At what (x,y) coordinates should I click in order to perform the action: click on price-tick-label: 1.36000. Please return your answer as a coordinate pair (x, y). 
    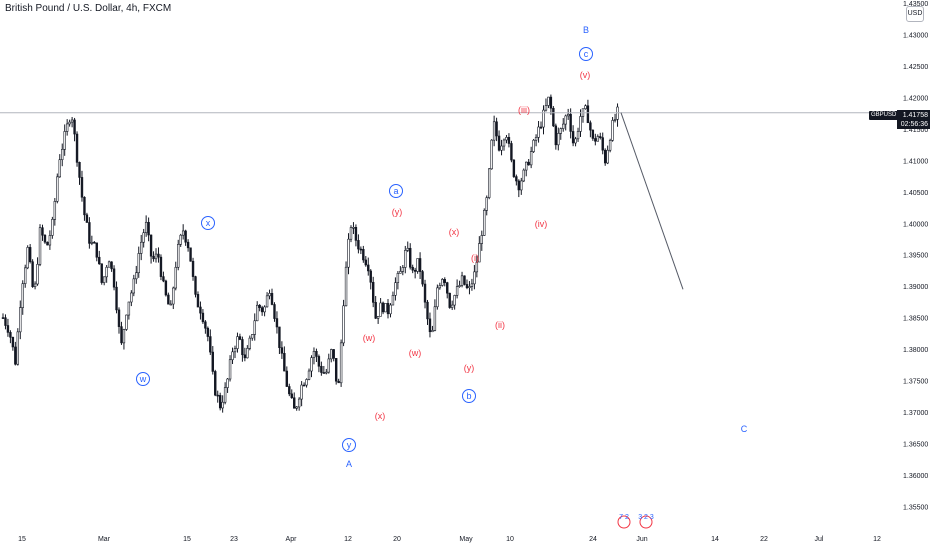
    Looking at the image, I should click on (915, 476).